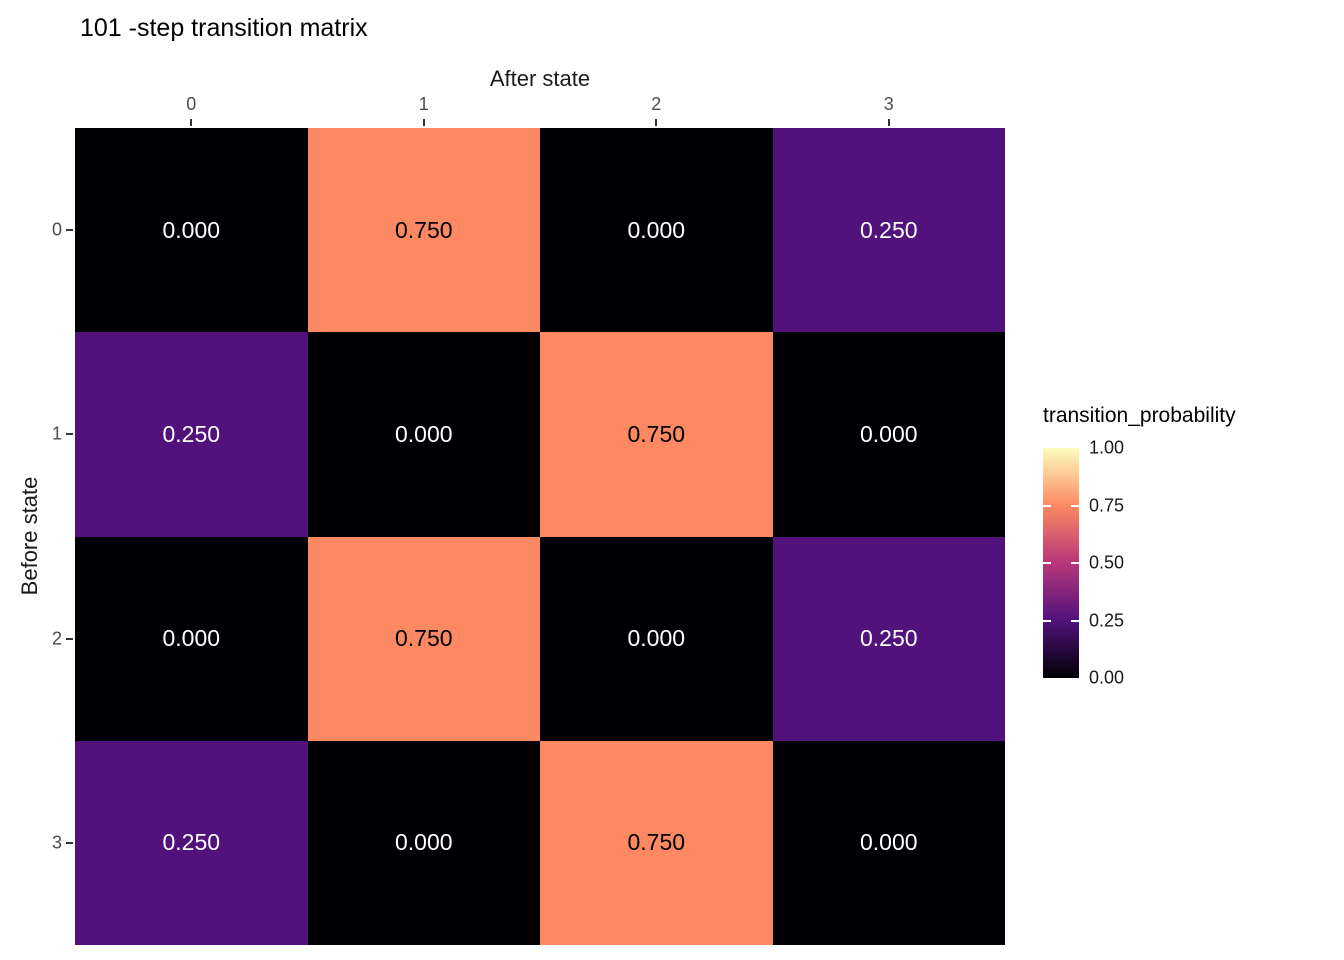 Image resolution: width=1344 pixels, height=960 pixels. What do you see at coordinates (1107, 562) in the screenshot?
I see `legend-tick-label: 0.50` at bounding box center [1107, 562].